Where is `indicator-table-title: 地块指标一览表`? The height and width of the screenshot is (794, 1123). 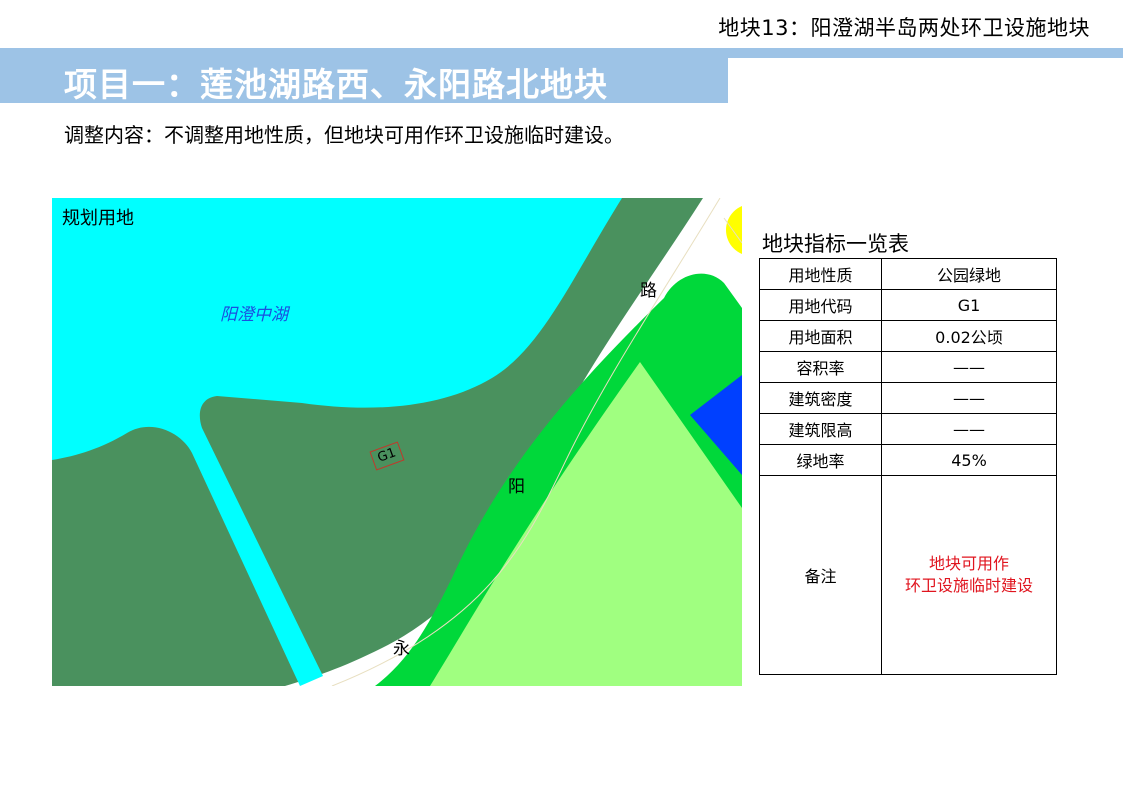
indicator-table-title: 地块指标一览表 is located at coordinates (835, 244).